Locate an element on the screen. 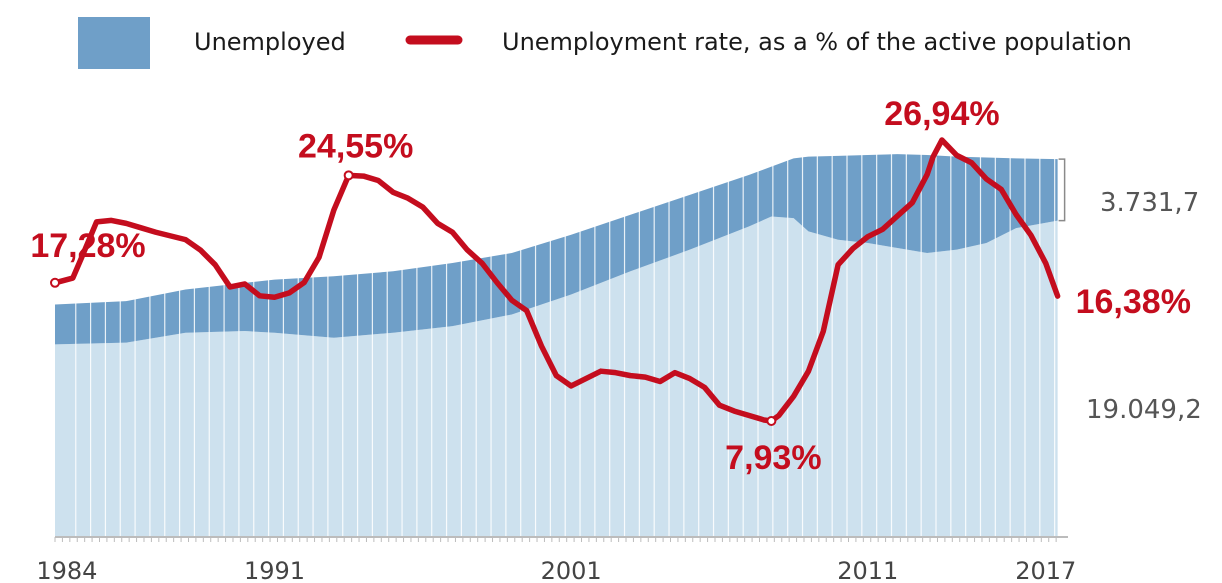 This screenshot has height=583, width=1222. rate-annotation-label: 7,93% is located at coordinates (773, 458).